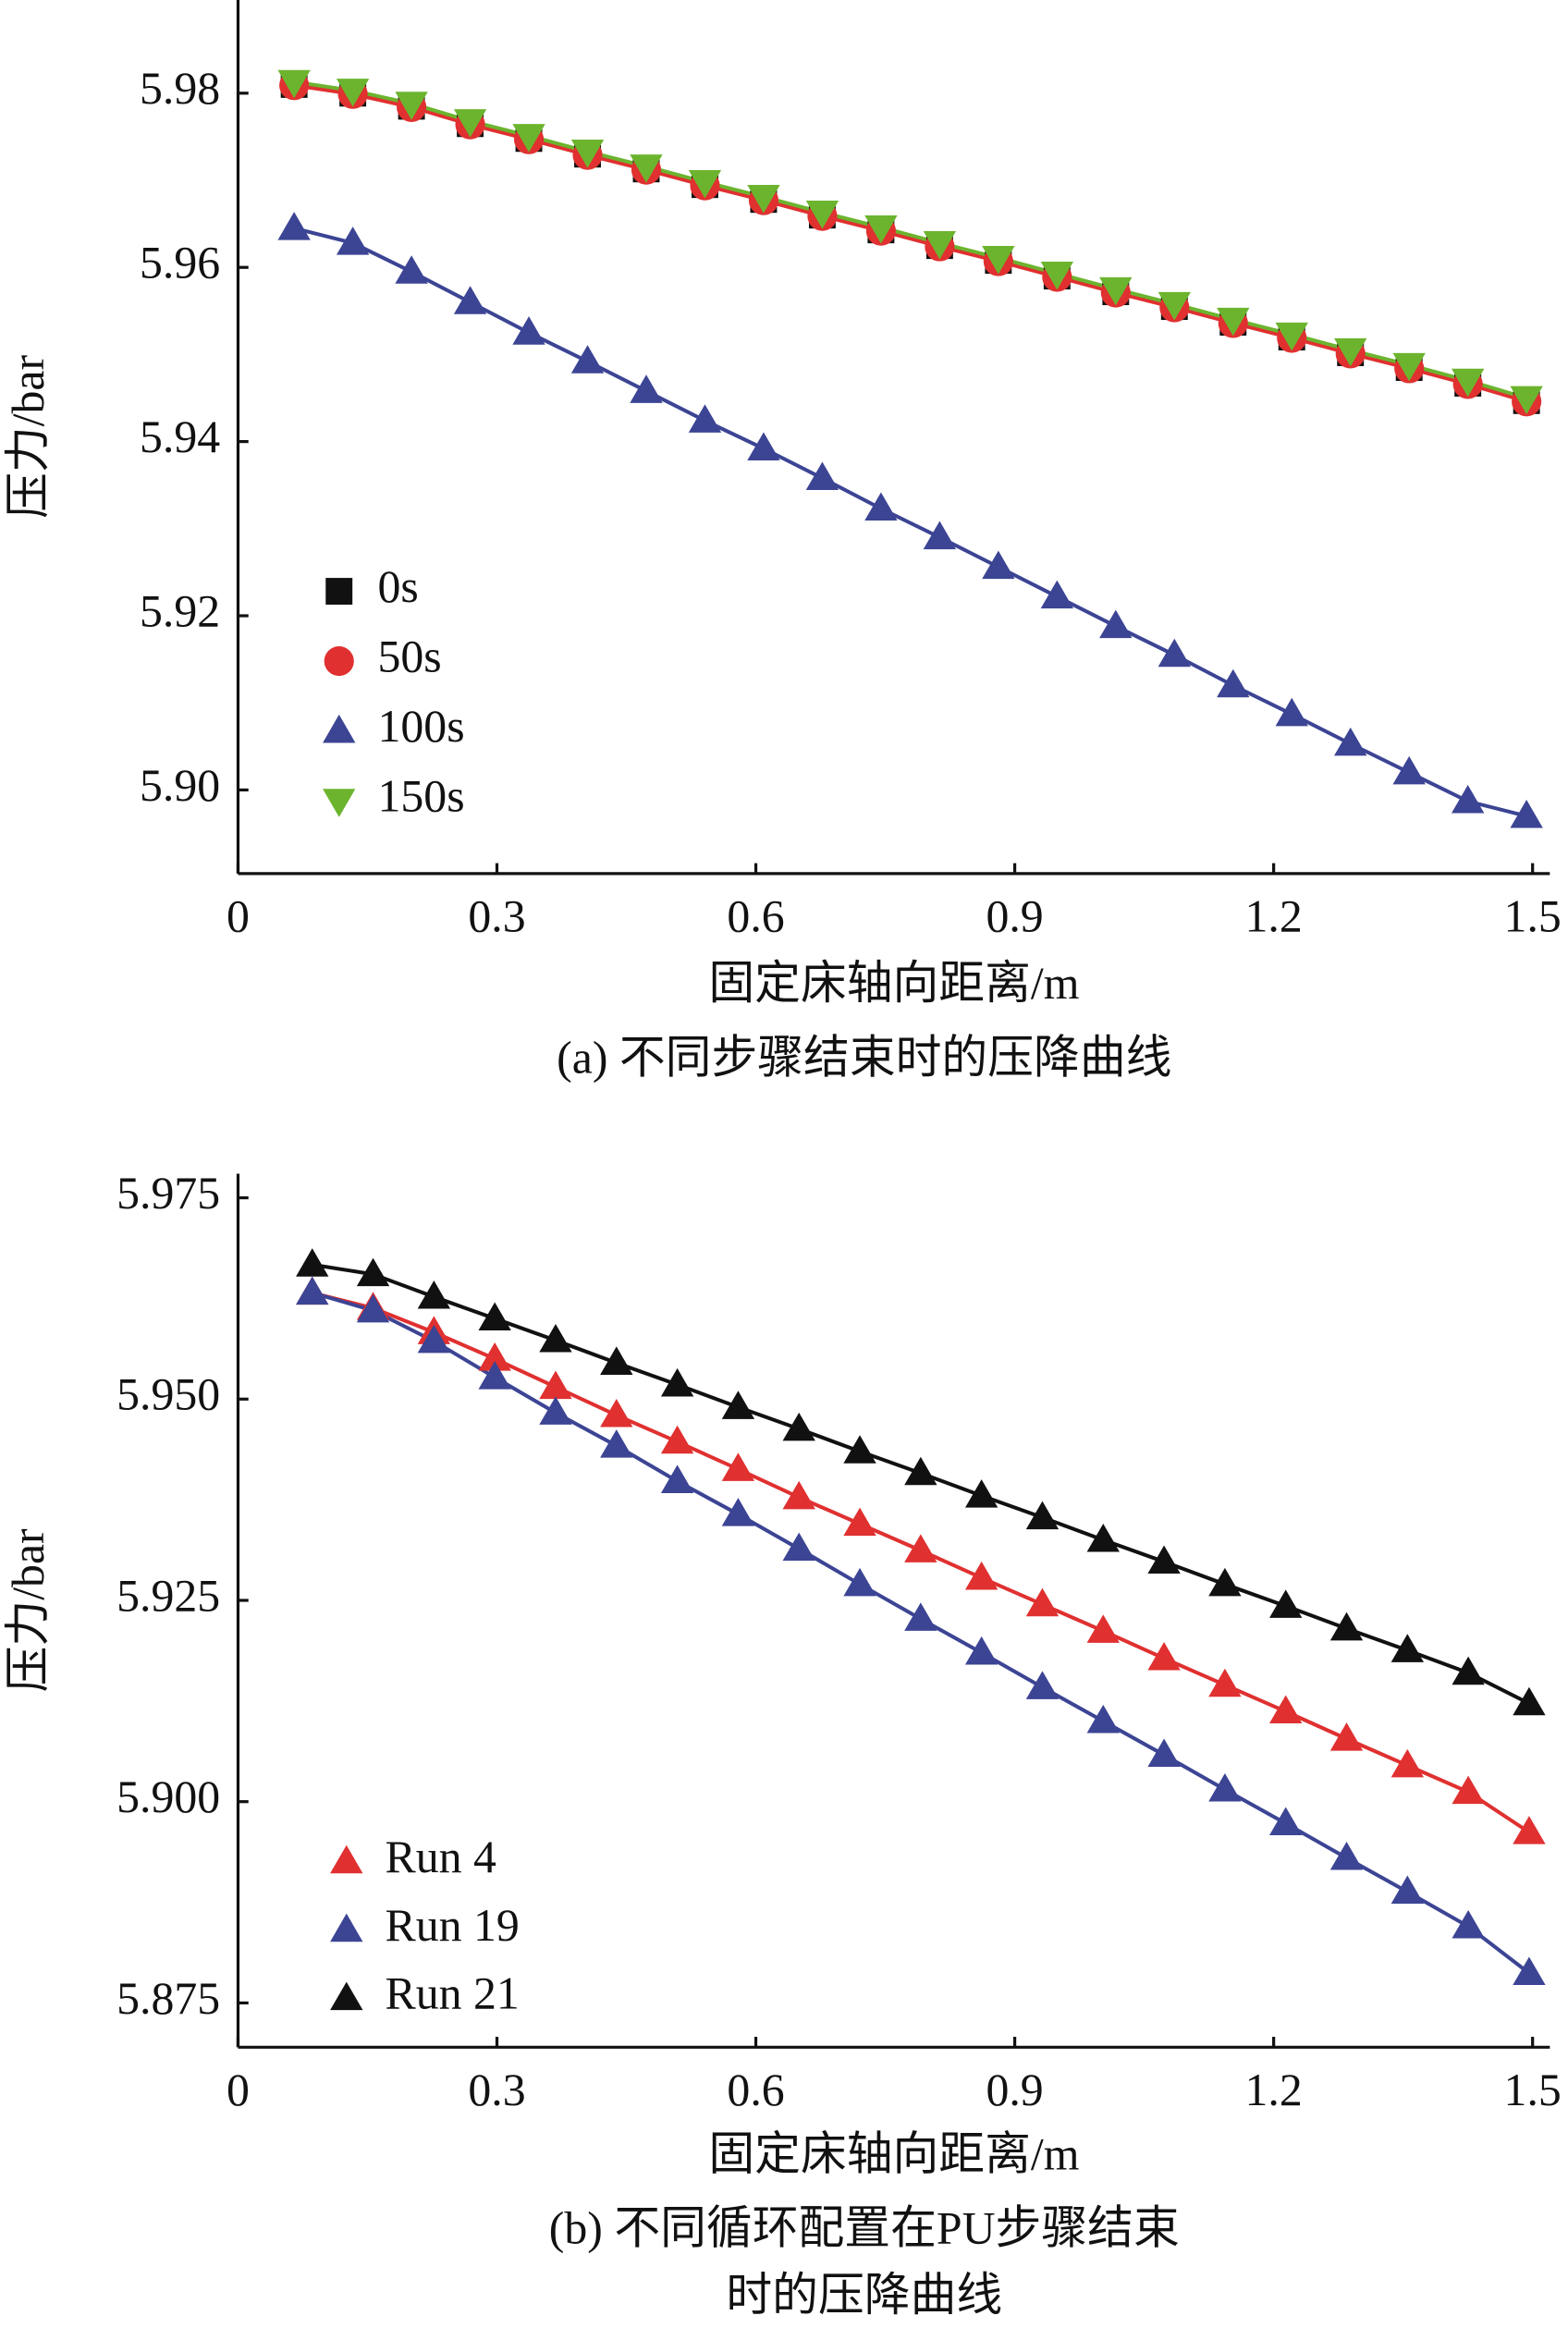  I want to click on x-tick-label: 0.6, so click(756, 916).